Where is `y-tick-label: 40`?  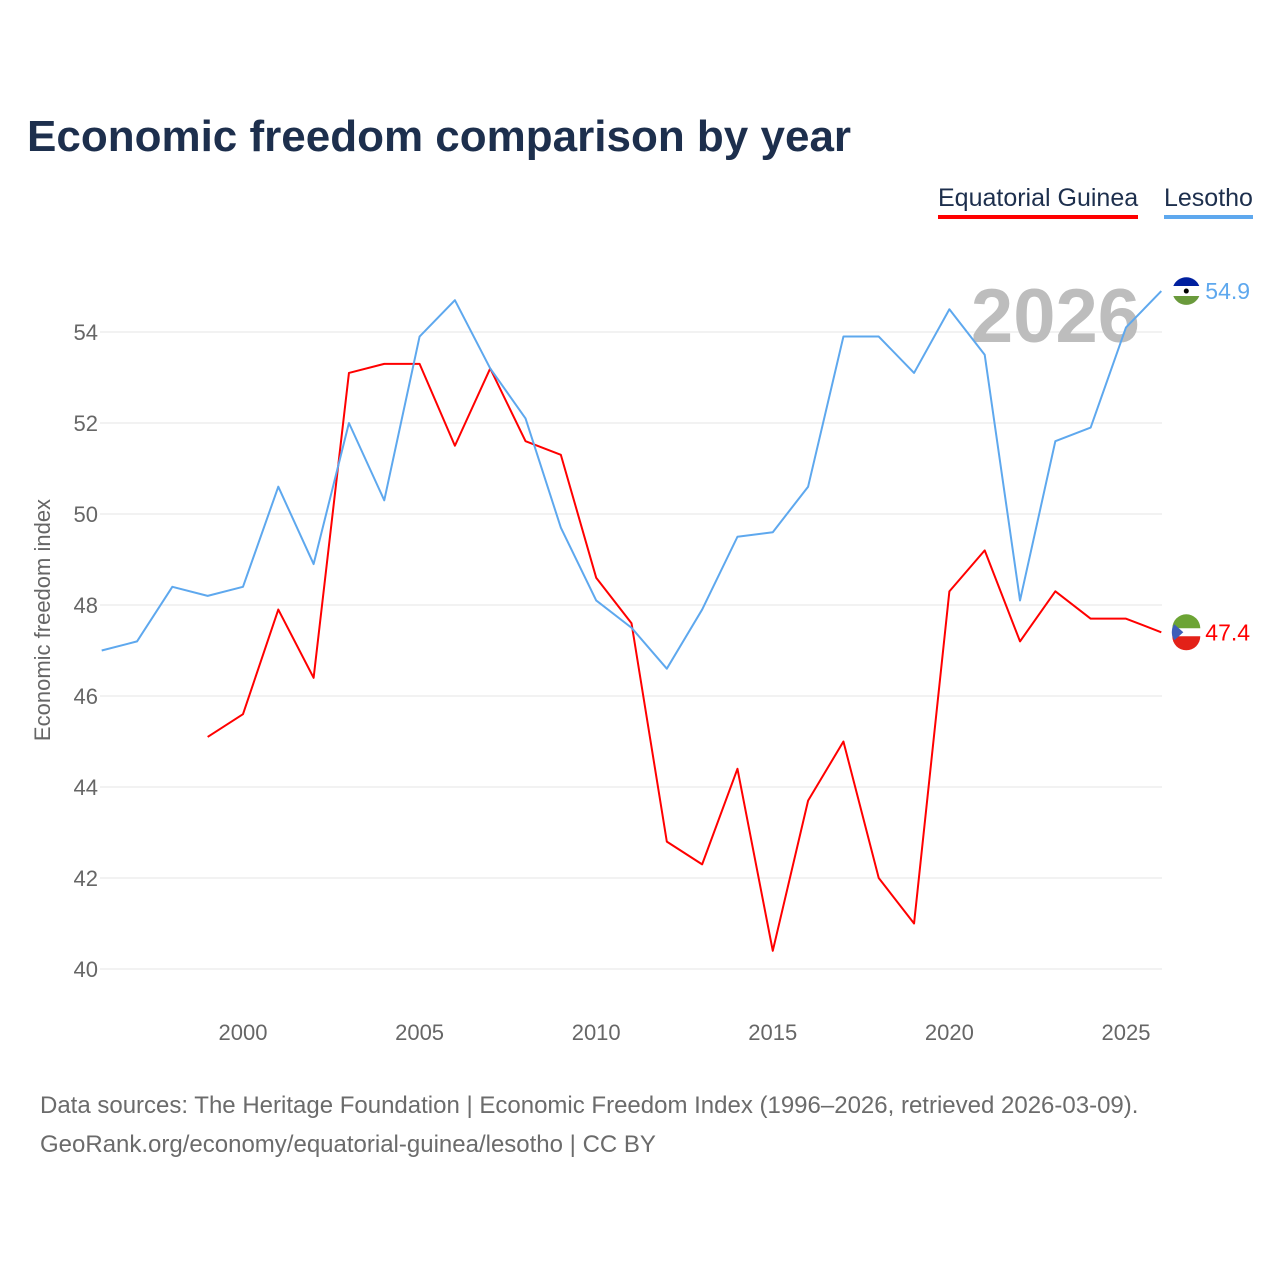 y-tick-label: 40 is located at coordinates (86, 969).